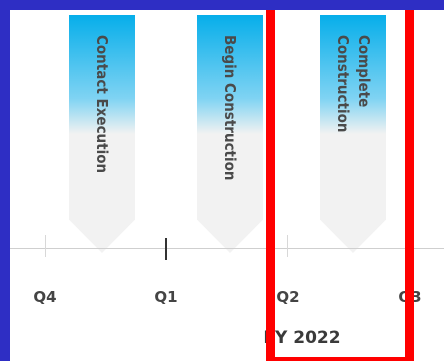 The image size is (444, 361). I want to click on today-marker, so click(166, 249).